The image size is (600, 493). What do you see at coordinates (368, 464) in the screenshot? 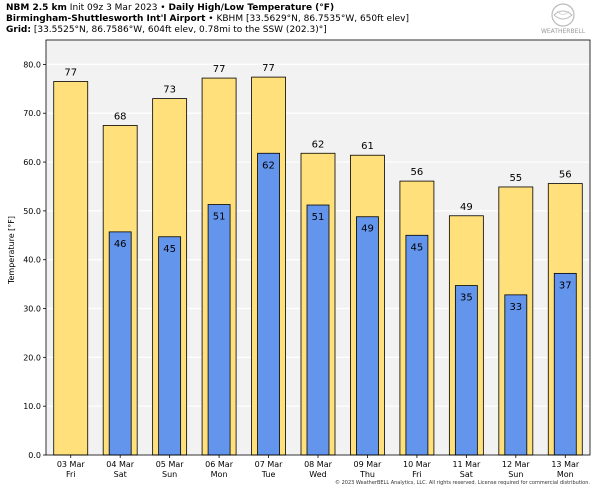
I see `x-tick-date: 09 Mar` at bounding box center [368, 464].